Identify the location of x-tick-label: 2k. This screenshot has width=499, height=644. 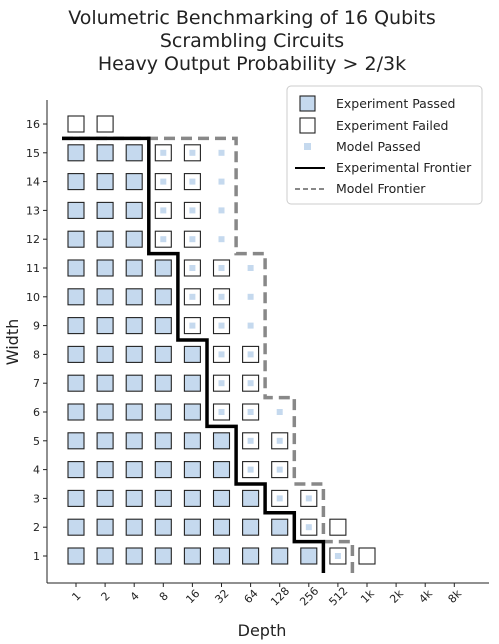
(396, 596).